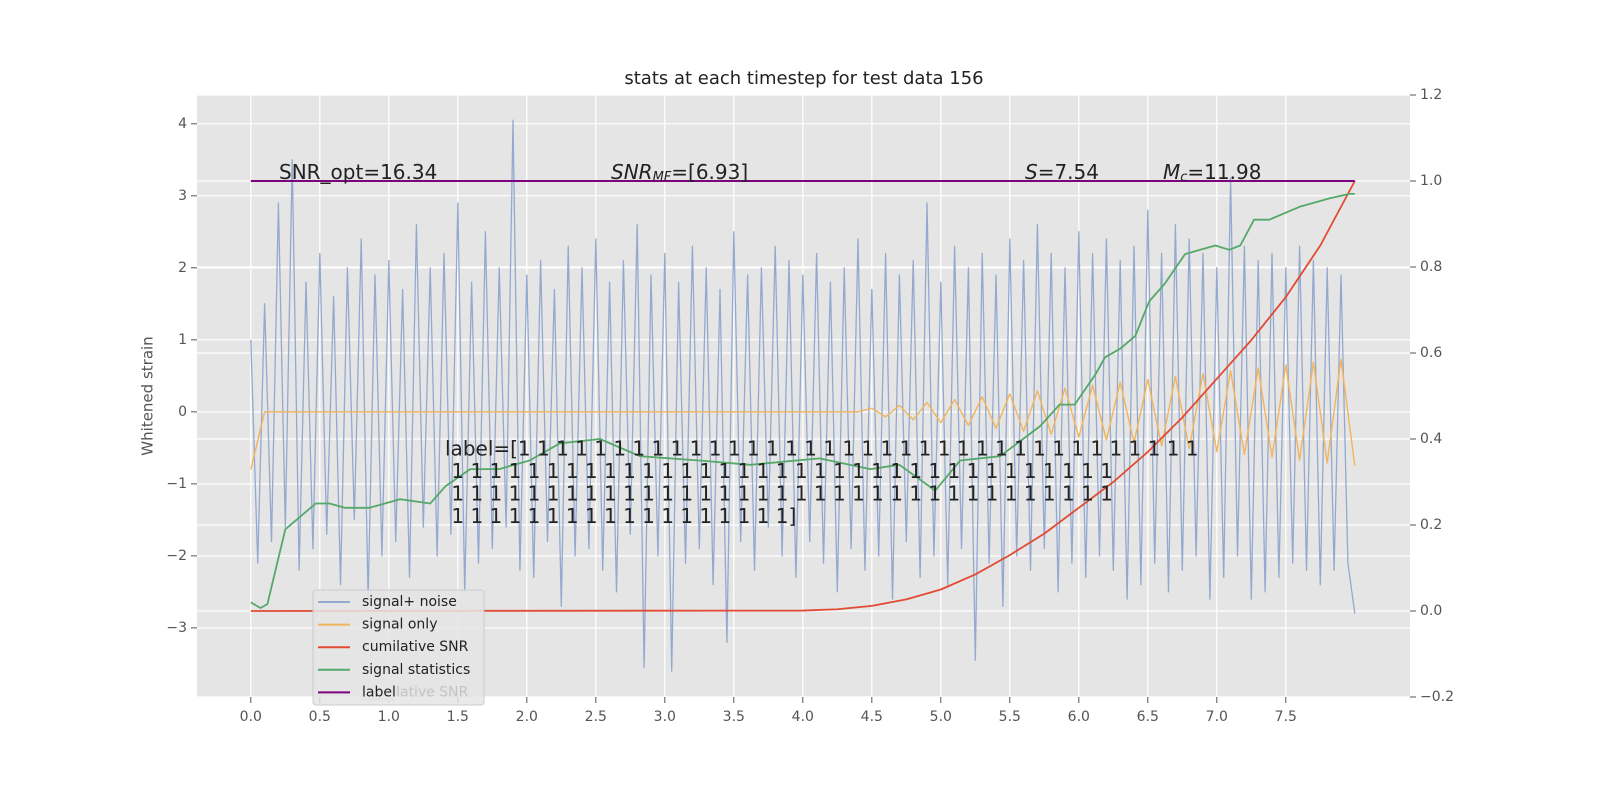 Image resolution: width=1600 pixels, height=800 pixels. I want to click on y-tick-label: −3, so click(176, 628).